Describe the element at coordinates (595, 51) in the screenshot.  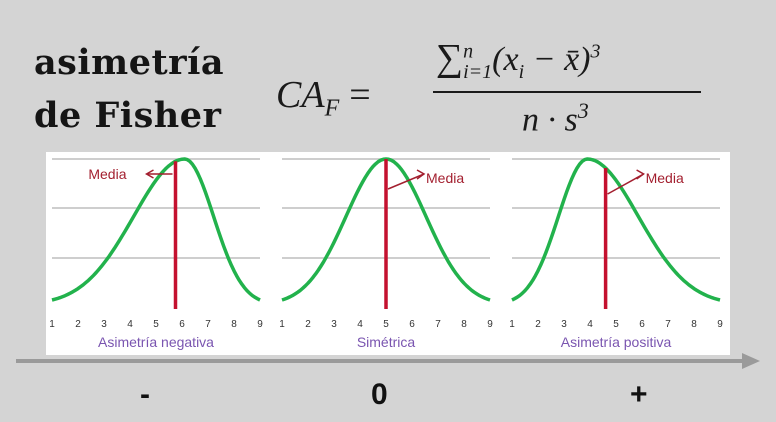
I see `numerator-power: 3` at that location.